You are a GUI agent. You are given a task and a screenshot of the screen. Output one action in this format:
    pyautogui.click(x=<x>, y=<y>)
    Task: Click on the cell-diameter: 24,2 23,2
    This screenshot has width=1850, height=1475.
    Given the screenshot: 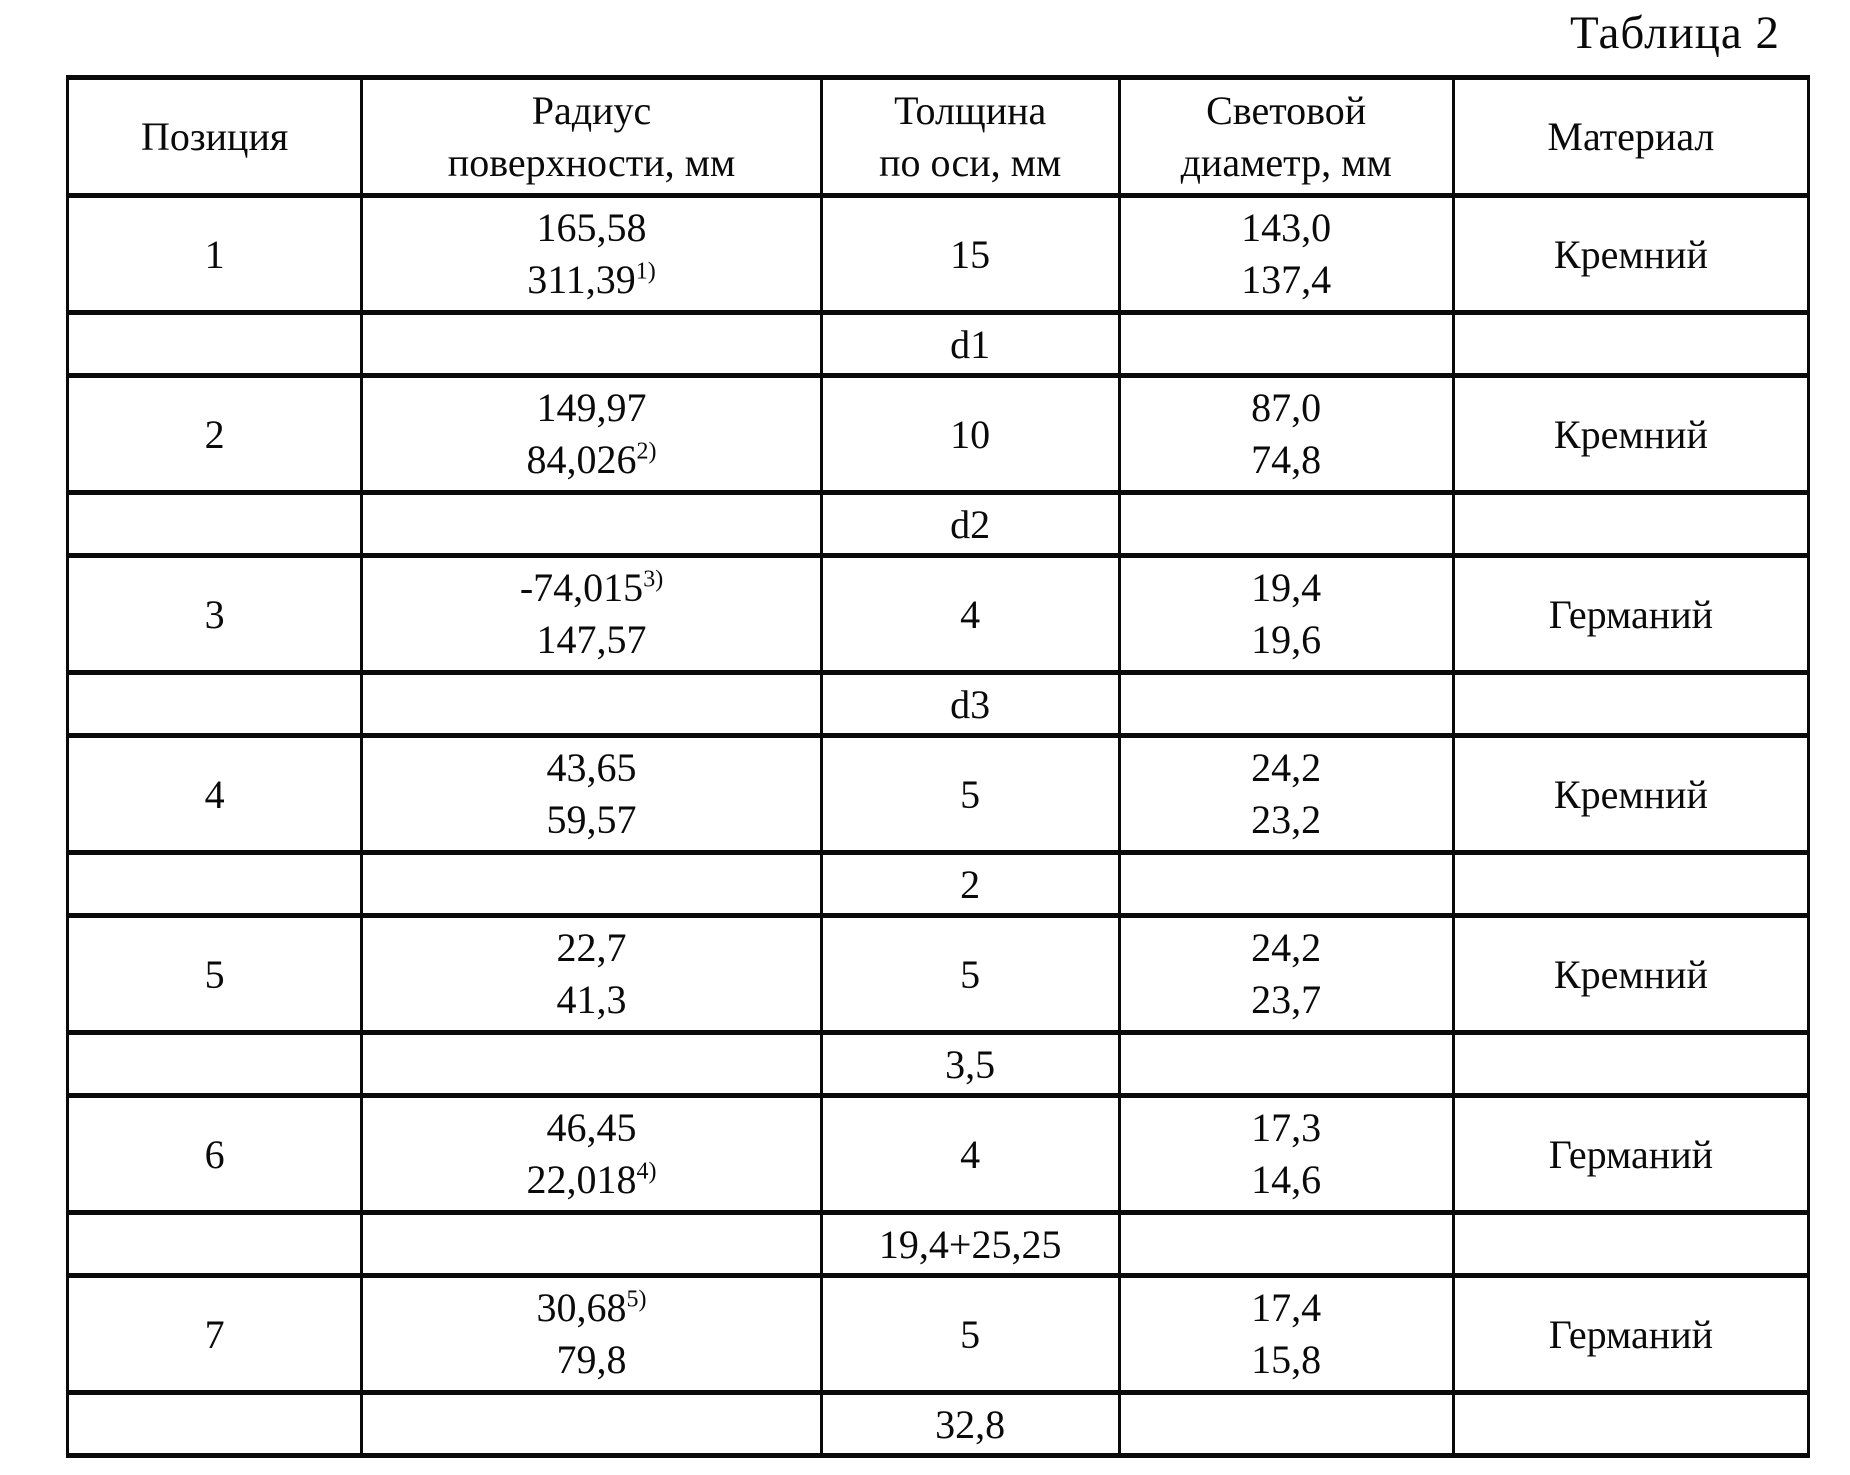 What is the action you would take?
    pyautogui.click(x=1286, y=794)
    